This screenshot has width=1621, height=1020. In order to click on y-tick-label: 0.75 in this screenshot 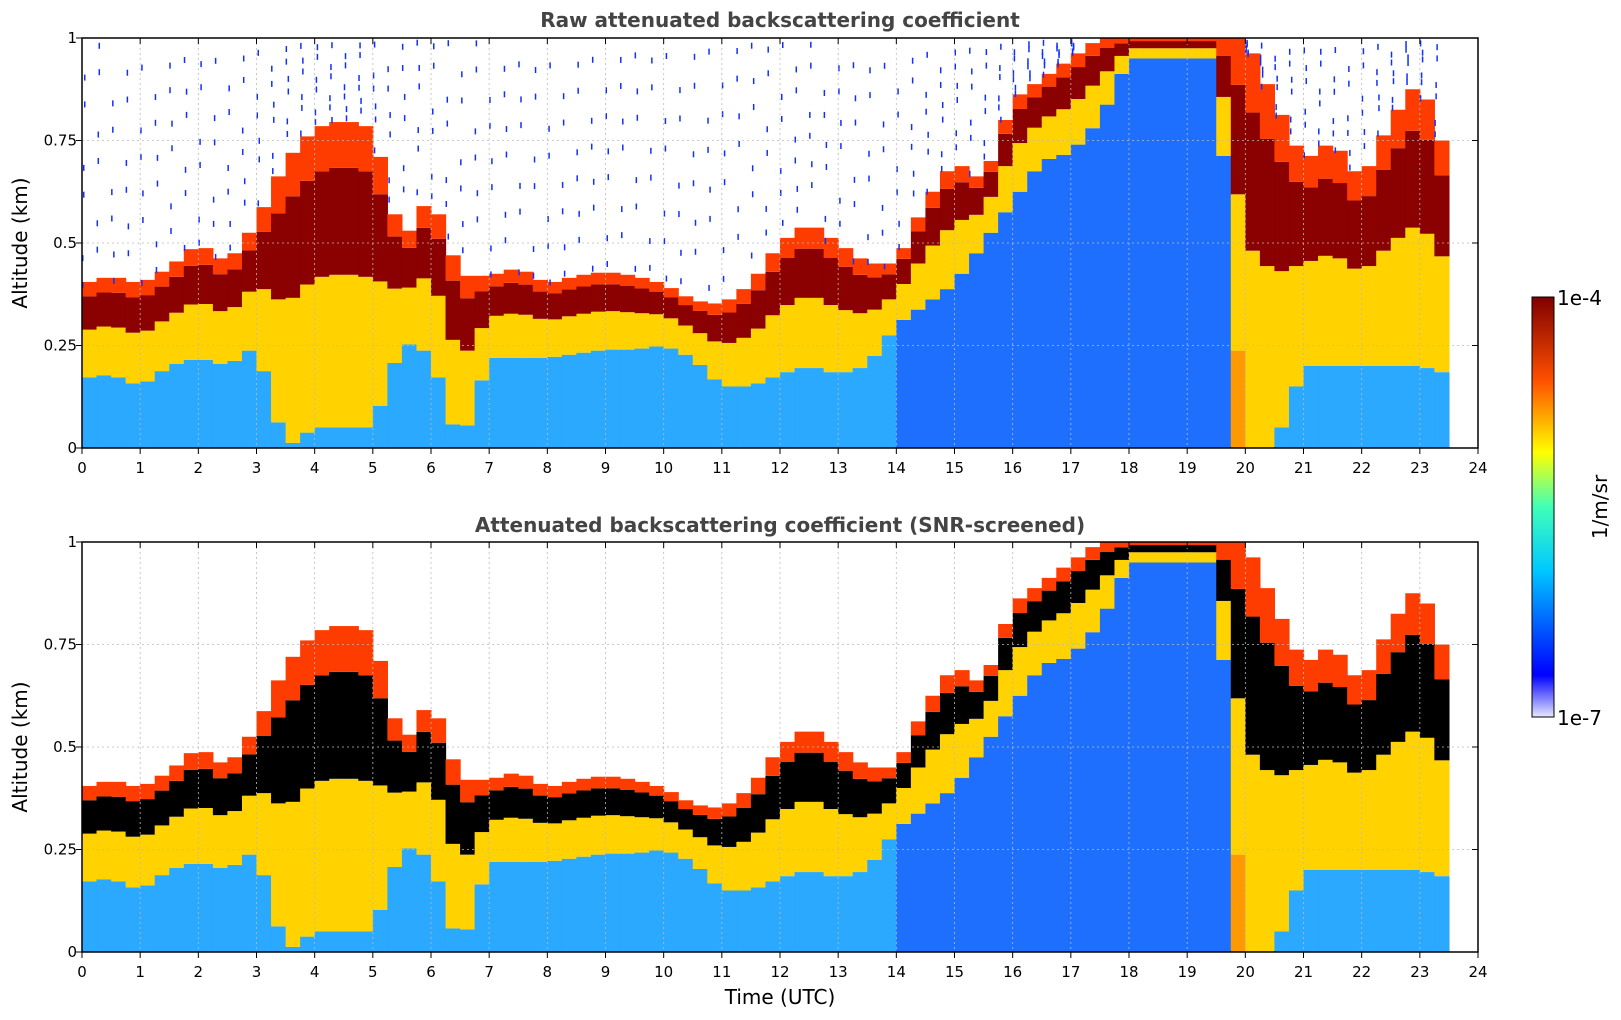, I will do `click(60, 141)`.